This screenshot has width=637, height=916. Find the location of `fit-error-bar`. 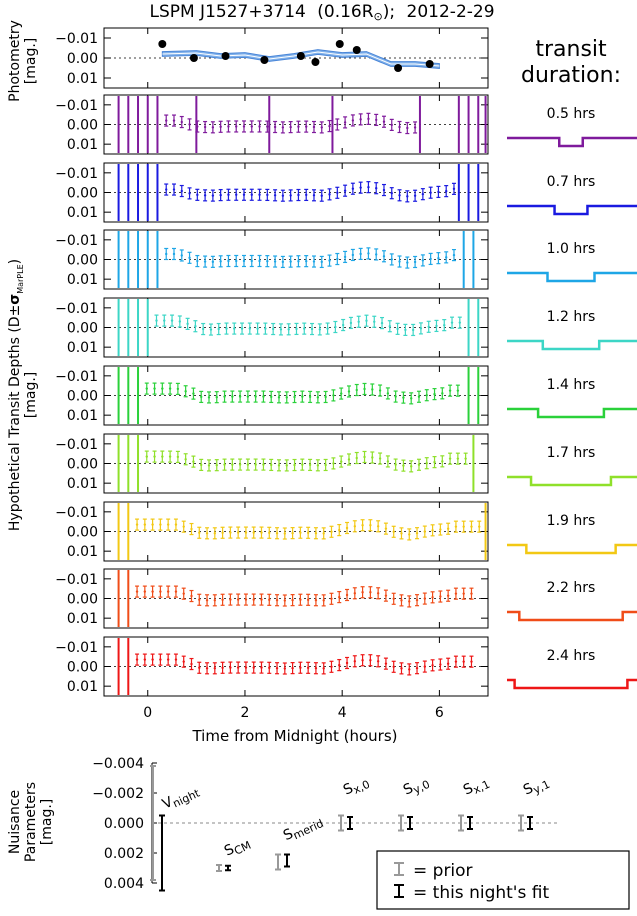

fit-error-bar is located at coordinates (287, 860).